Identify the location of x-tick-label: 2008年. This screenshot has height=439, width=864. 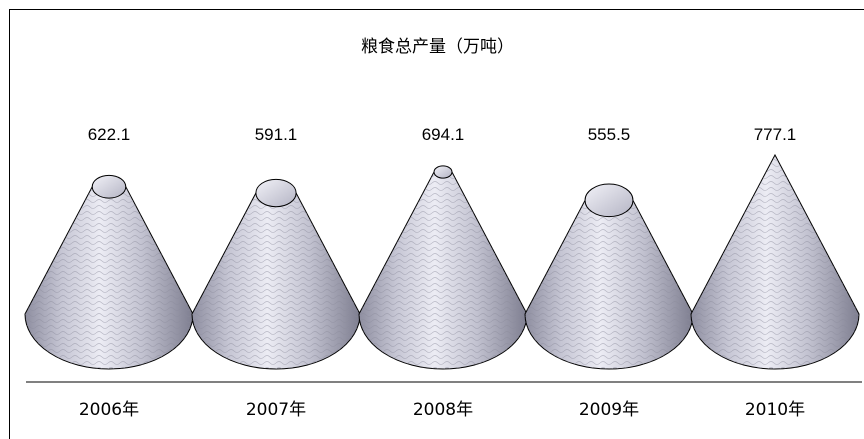
(443, 410).